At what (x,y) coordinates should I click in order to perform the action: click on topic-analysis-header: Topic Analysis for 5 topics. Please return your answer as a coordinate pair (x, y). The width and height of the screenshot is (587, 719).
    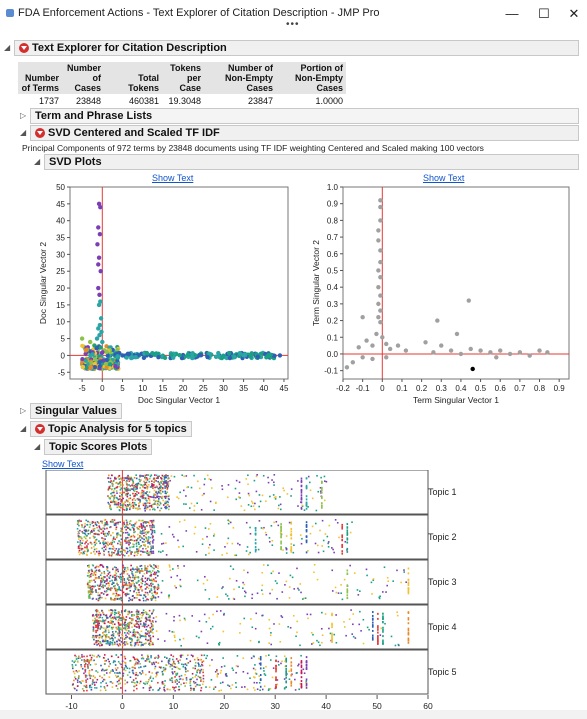
    Looking at the image, I should click on (111, 428).